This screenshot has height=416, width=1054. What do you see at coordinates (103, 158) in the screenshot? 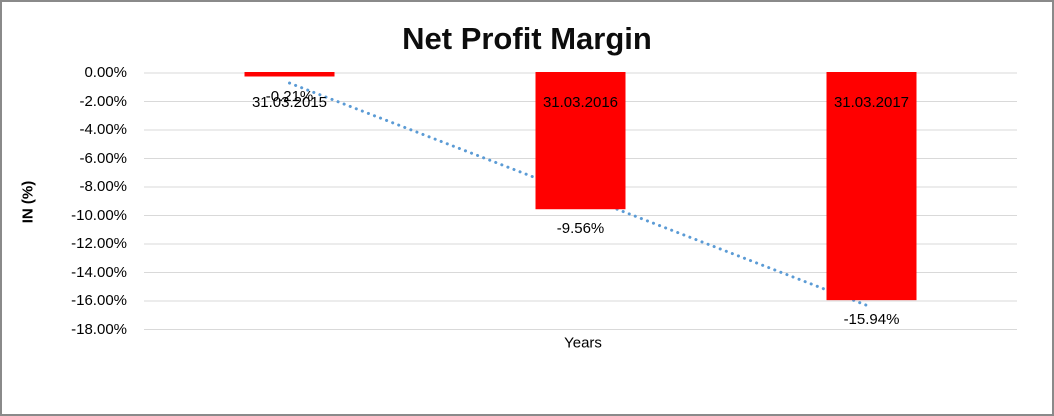
I see `y-tick-label: -6.00%` at bounding box center [103, 158].